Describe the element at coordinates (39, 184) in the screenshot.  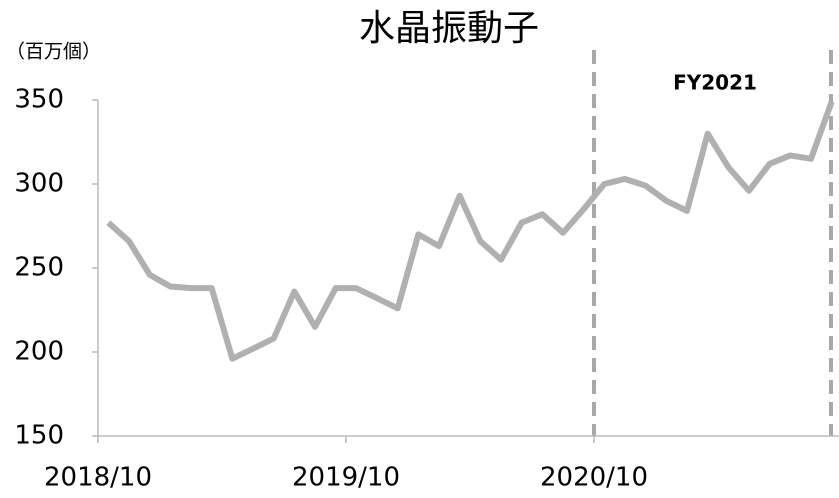
I see `y-tick-label: 300` at that location.